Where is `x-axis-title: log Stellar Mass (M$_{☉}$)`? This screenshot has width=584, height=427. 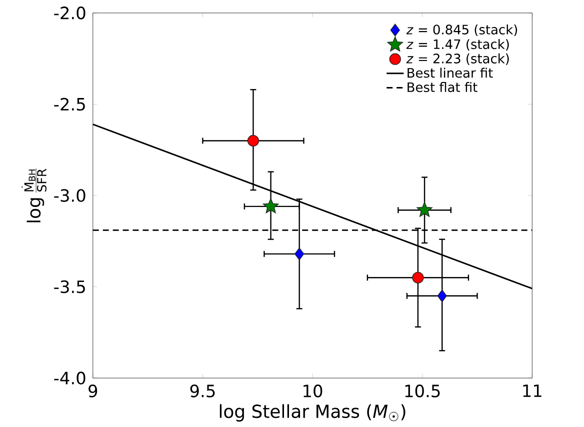
x-axis-title: log Stellar Mass (M$_{☉}$) is located at coordinates (313, 413).